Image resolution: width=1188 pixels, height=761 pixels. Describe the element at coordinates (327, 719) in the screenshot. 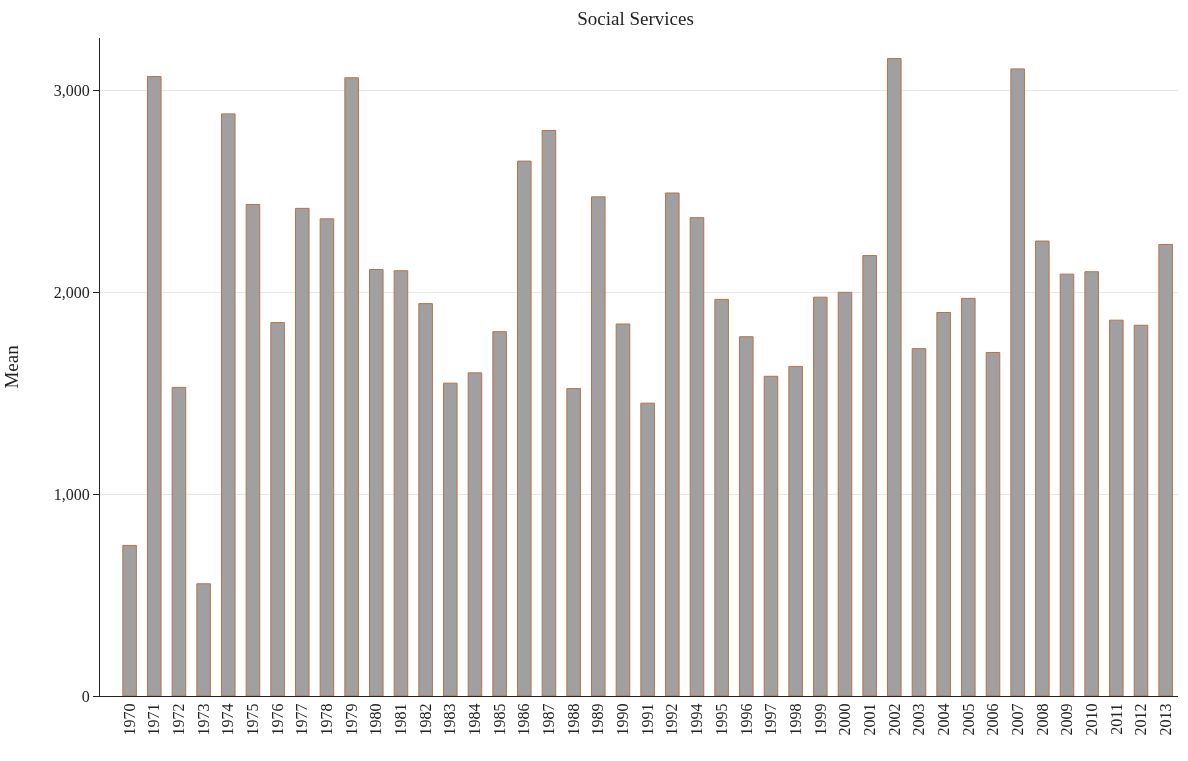

I see `x-tick-label: 1978` at that location.